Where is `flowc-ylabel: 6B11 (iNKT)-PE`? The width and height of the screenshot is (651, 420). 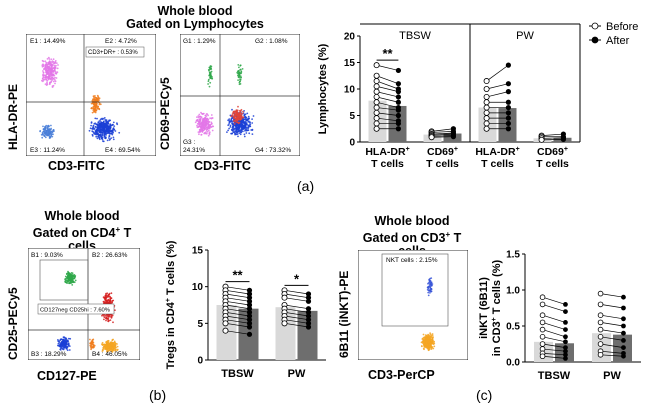
flowc-ylabel: 6B11 (iNKT)-PE is located at coordinates (344, 314).